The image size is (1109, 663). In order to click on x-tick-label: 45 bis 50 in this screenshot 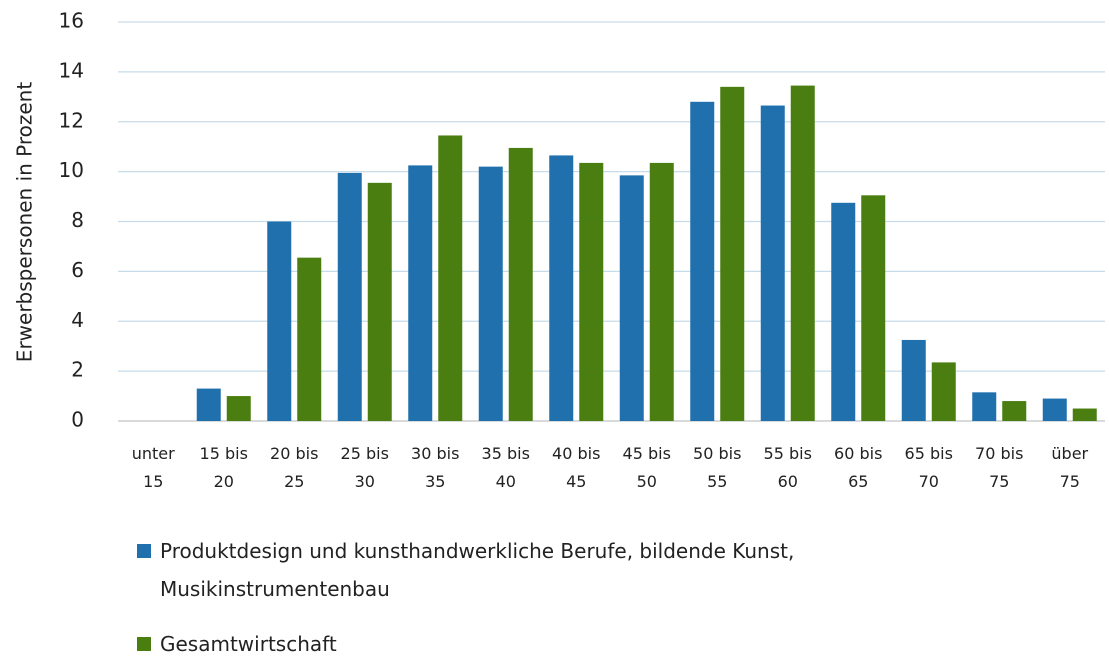, I will do `click(646, 467)`.